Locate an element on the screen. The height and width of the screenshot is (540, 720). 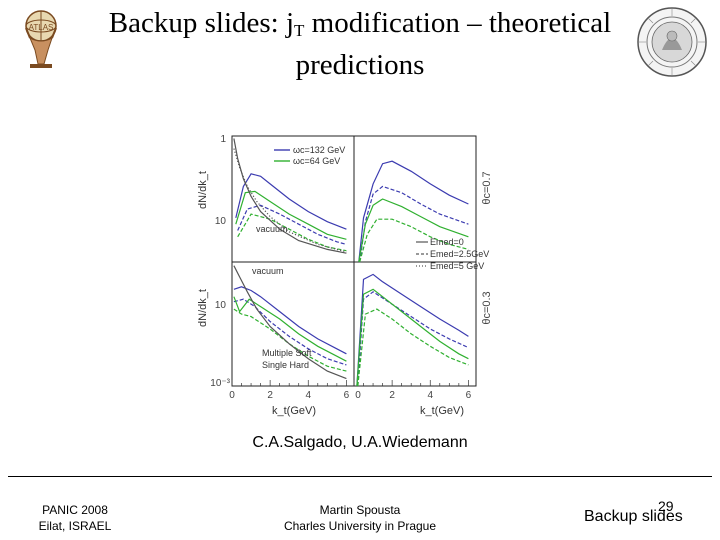
footer-conference-location: Eilat, ISRAEL is located at coordinates (75, 526).